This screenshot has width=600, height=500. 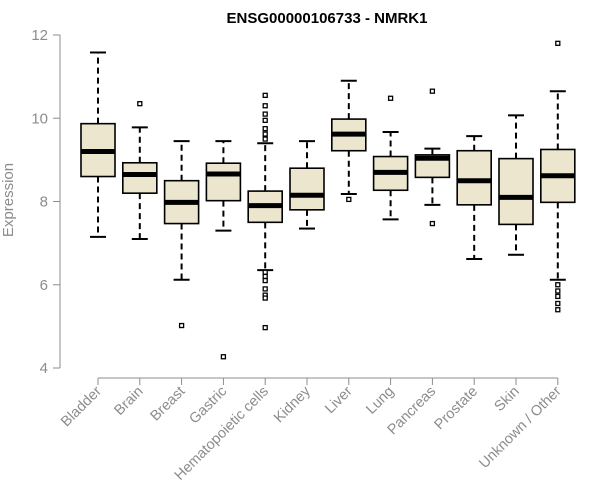 I want to click on box-kidney, so click(x=307, y=185).